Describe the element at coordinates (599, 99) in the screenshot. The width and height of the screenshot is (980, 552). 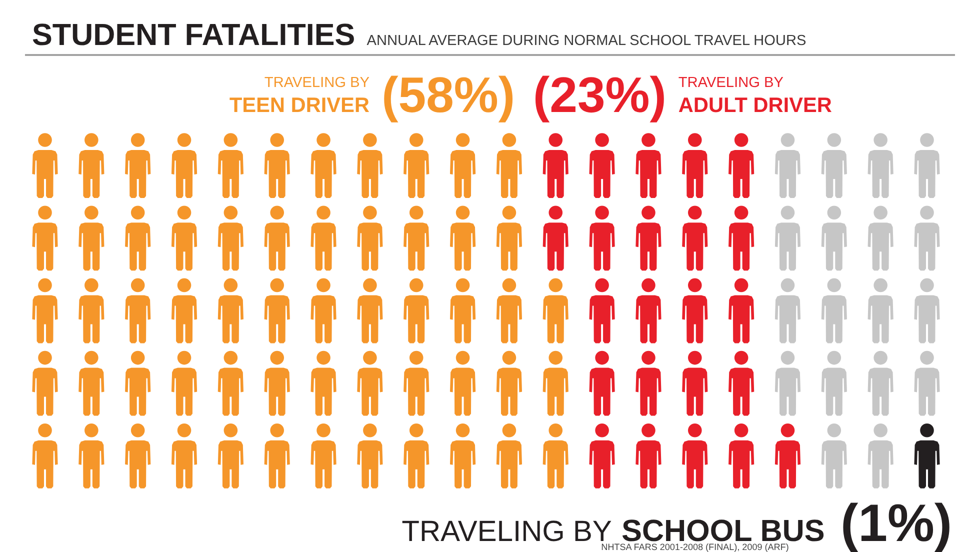
I see `data-label: (23%)` at that location.